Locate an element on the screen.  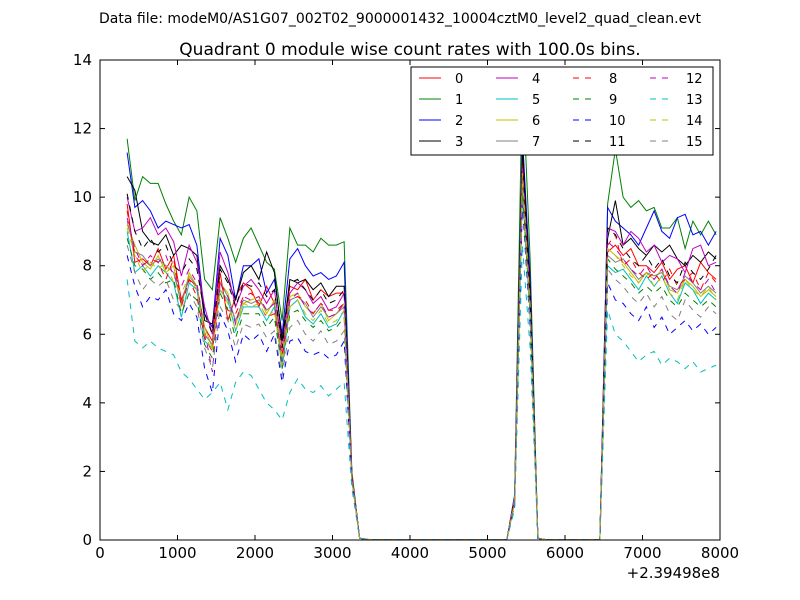
legend-label-6: 6 is located at coordinates (536, 121).